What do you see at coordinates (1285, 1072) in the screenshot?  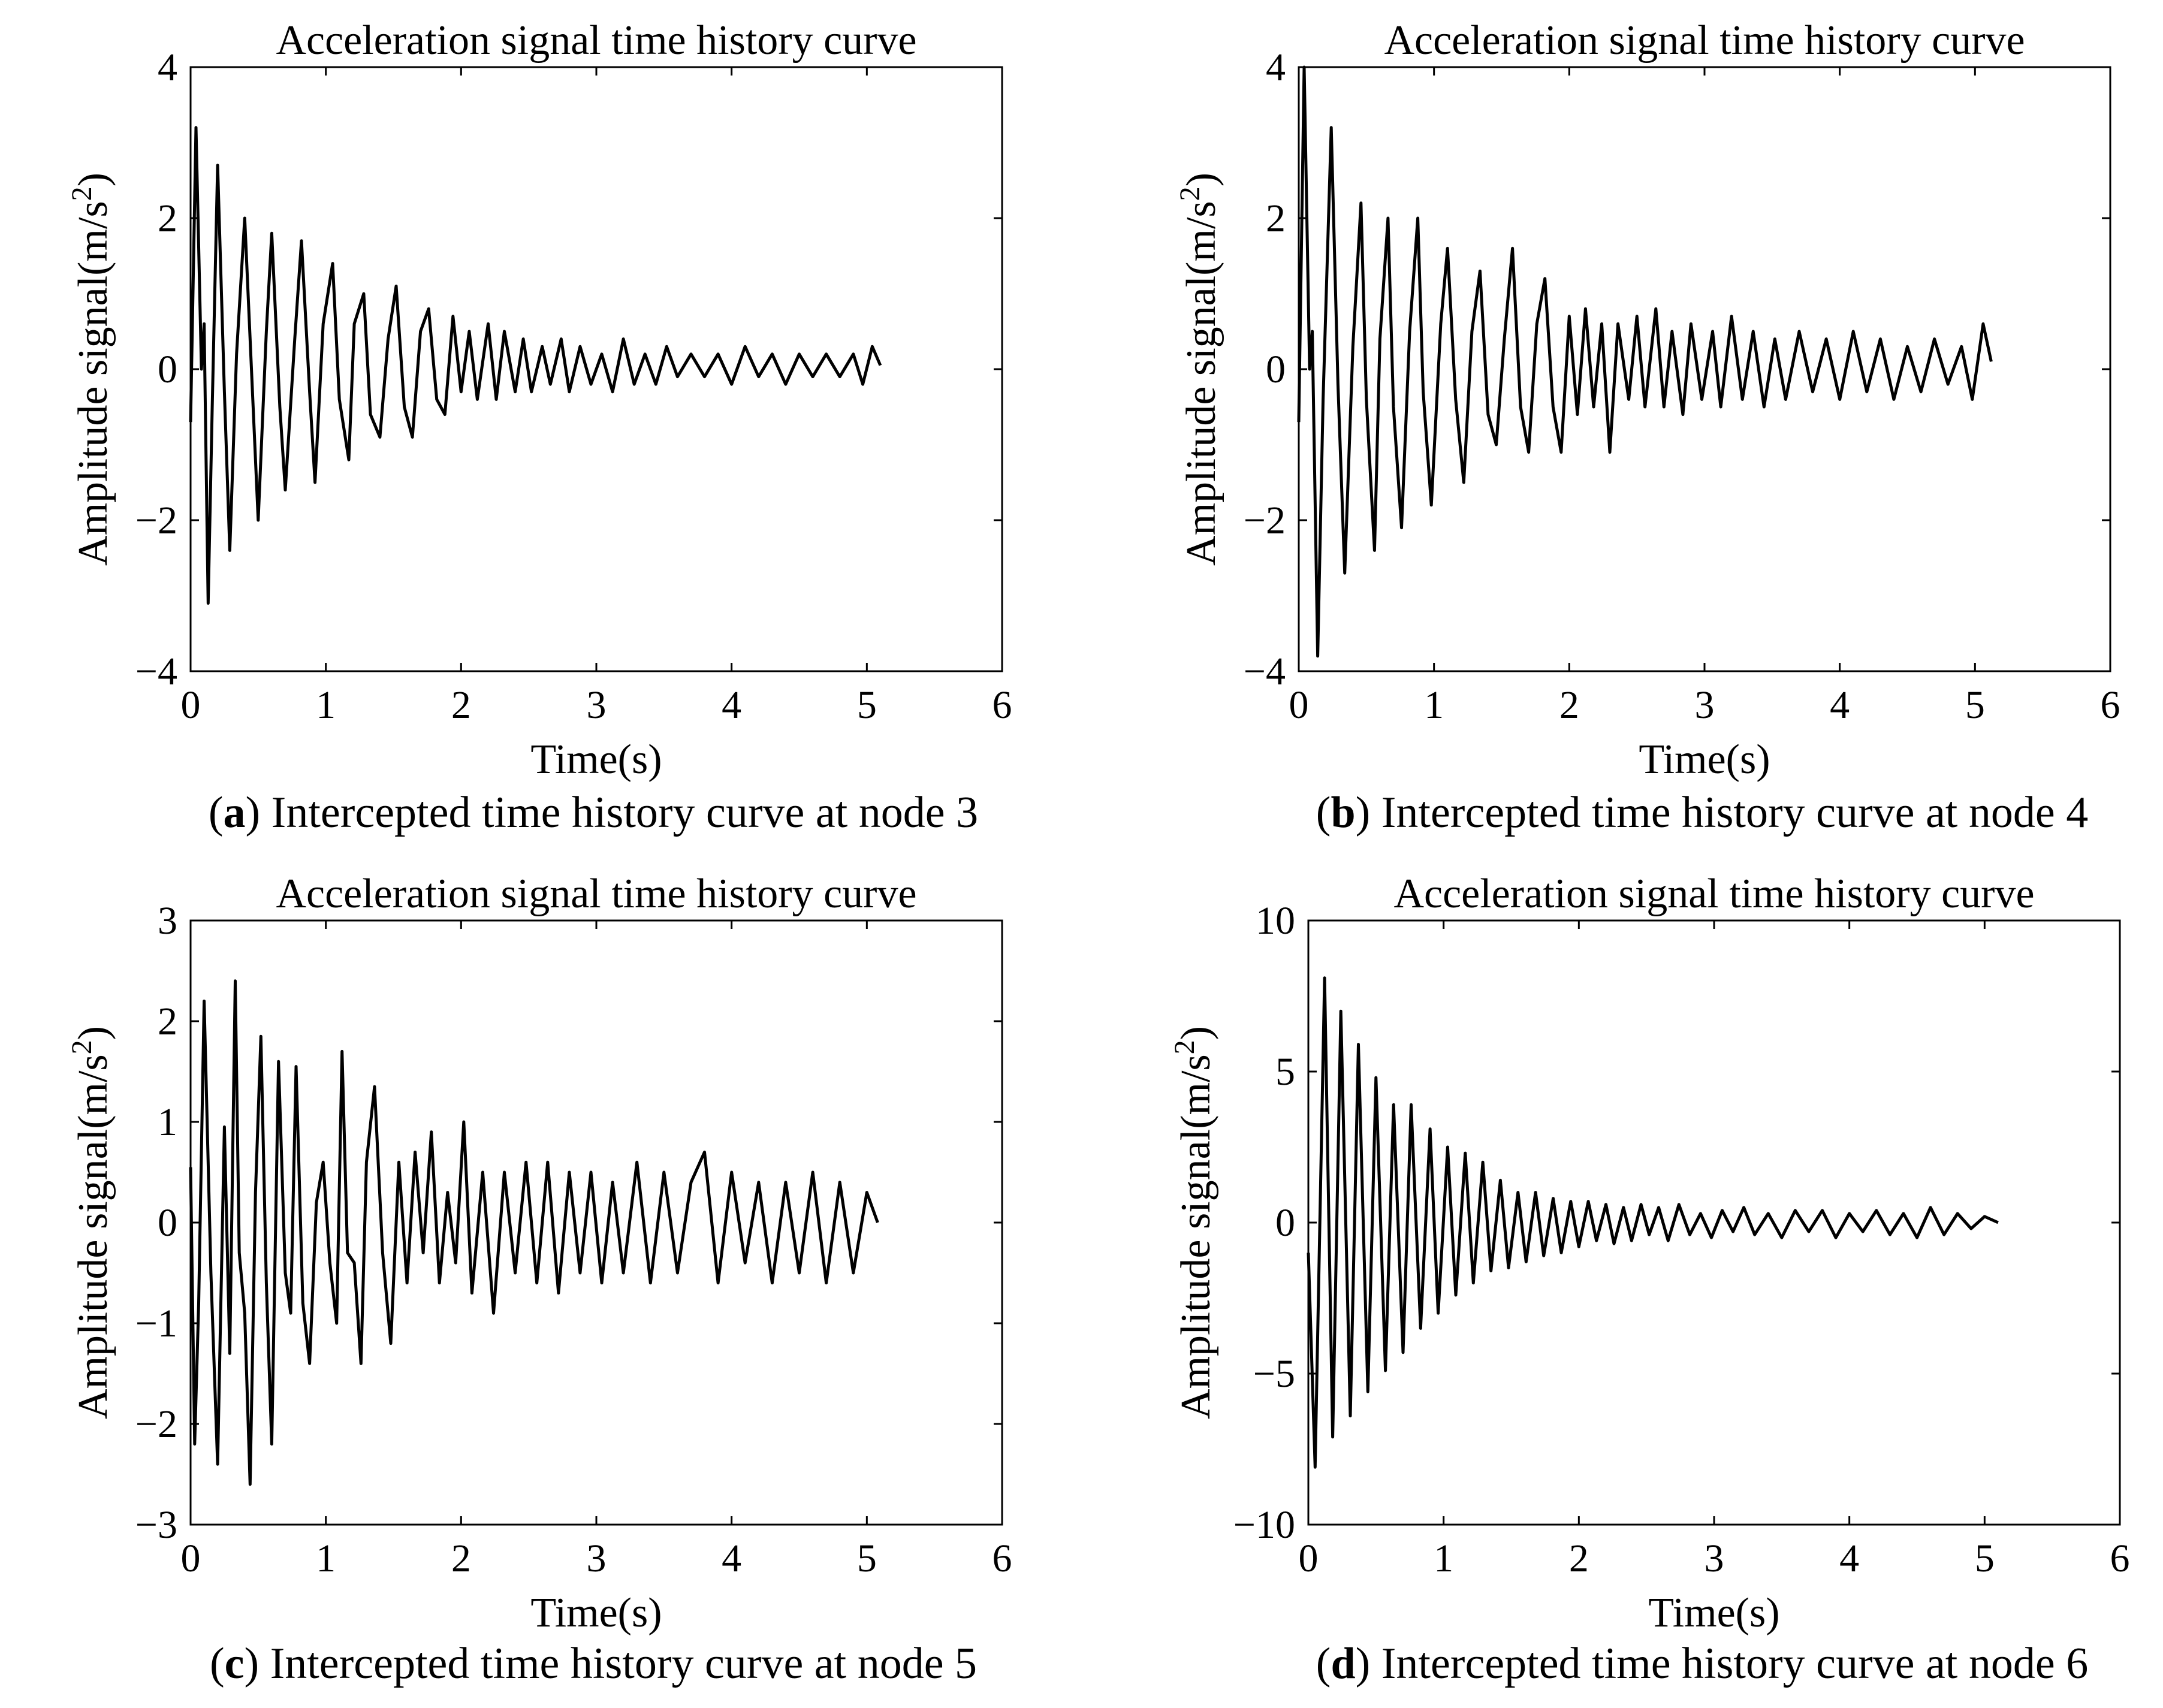 I see `y-tick-label: 5` at bounding box center [1285, 1072].